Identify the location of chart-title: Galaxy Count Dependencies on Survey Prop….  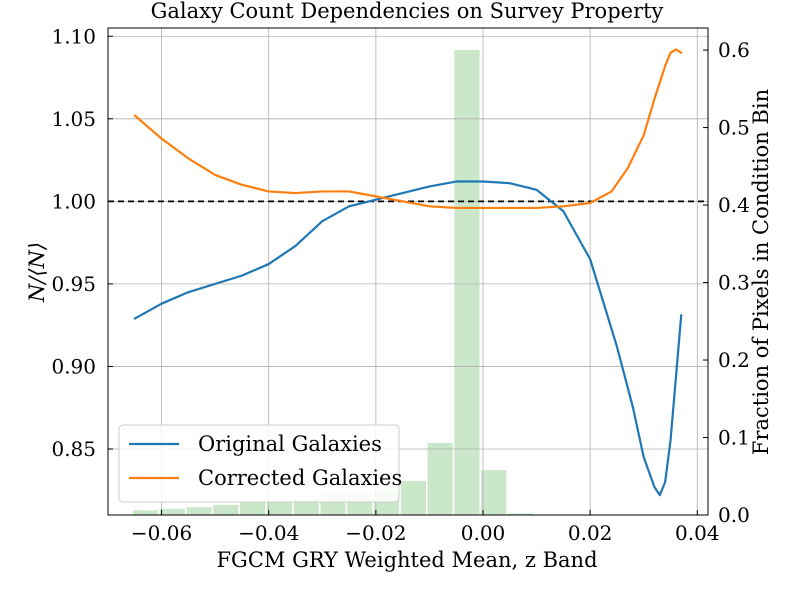
(407, 11).